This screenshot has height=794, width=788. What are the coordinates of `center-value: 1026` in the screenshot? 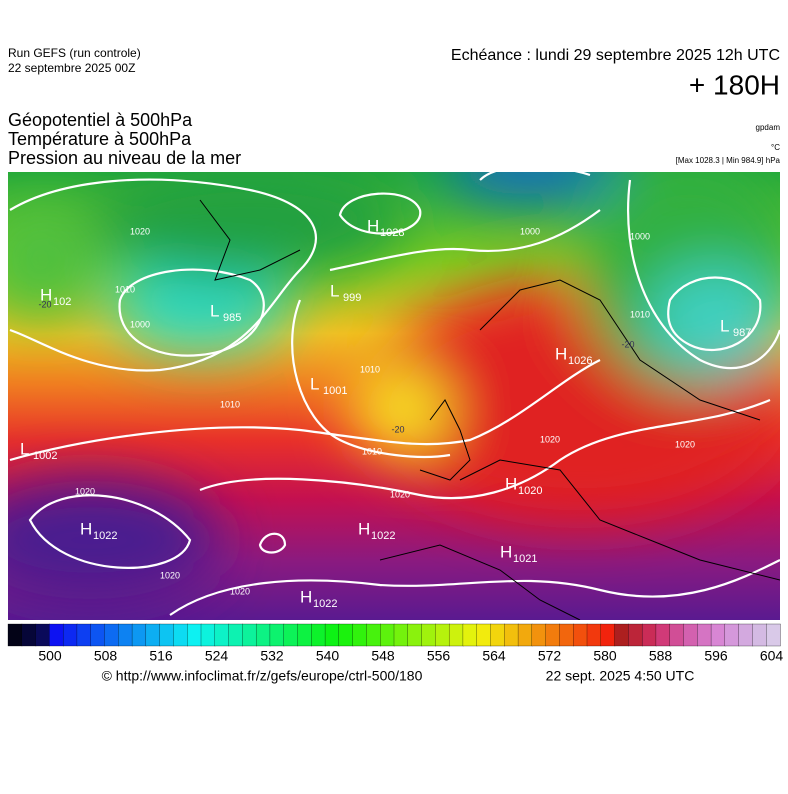 It's located at (580, 361).